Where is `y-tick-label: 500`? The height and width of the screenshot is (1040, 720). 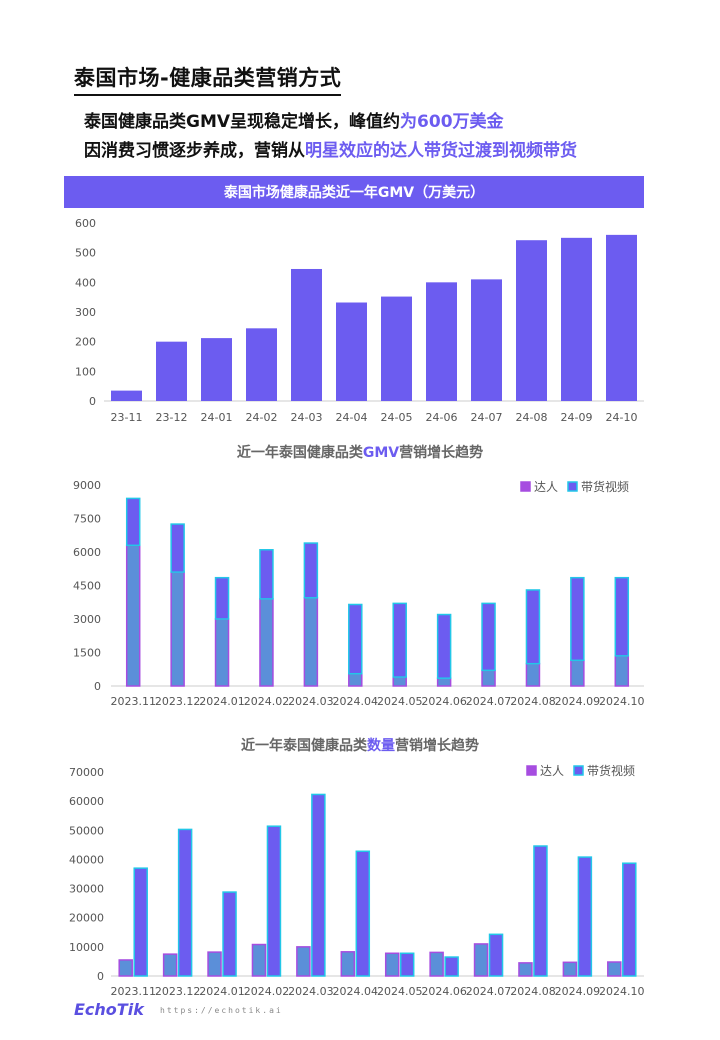
y-tick-label: 500 is located at coordinates (85, 253).